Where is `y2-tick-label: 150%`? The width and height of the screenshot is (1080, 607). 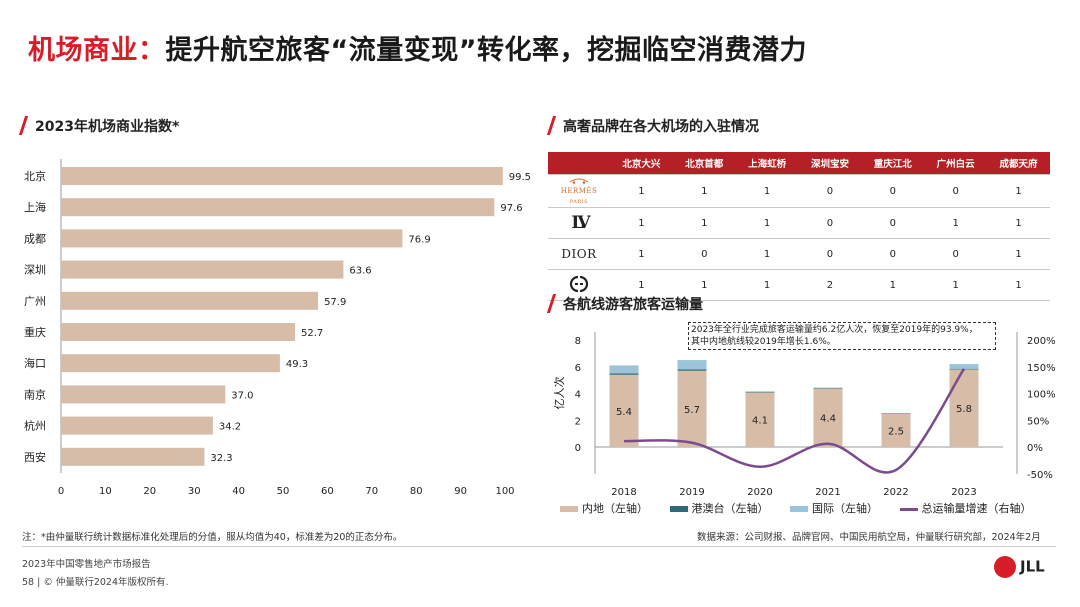
y2-tick-label: 150% is located at coordinates (1041, 368).